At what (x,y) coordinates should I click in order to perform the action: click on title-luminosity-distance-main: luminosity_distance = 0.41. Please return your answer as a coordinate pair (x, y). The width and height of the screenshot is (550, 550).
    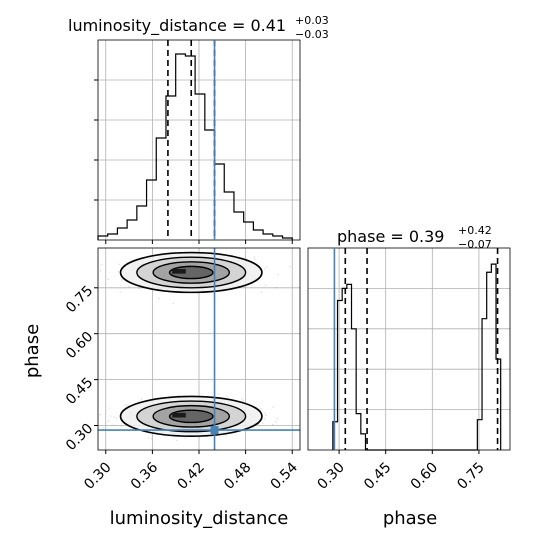
    Looking at the image, I should click on (177, 26).